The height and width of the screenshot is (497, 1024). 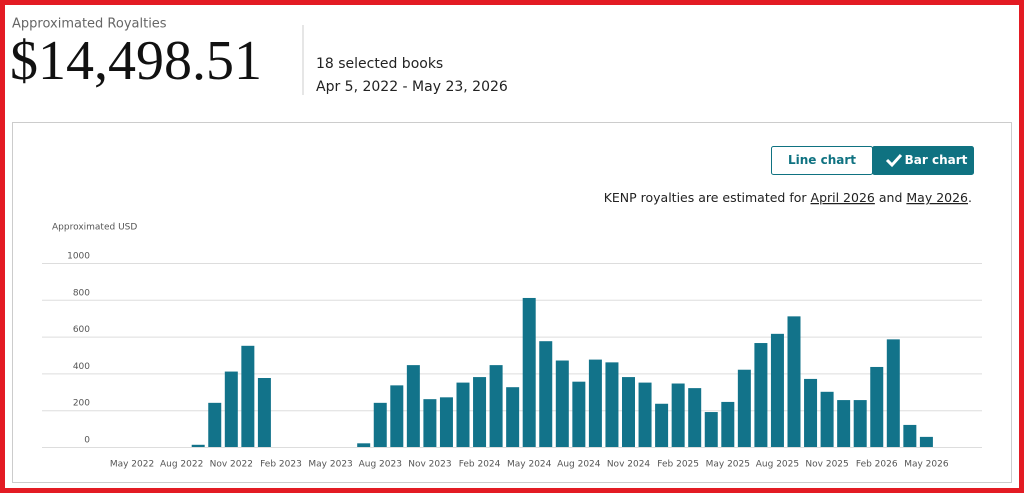 I want to click on y-tick-label: 800, so click(x=81, y=293).